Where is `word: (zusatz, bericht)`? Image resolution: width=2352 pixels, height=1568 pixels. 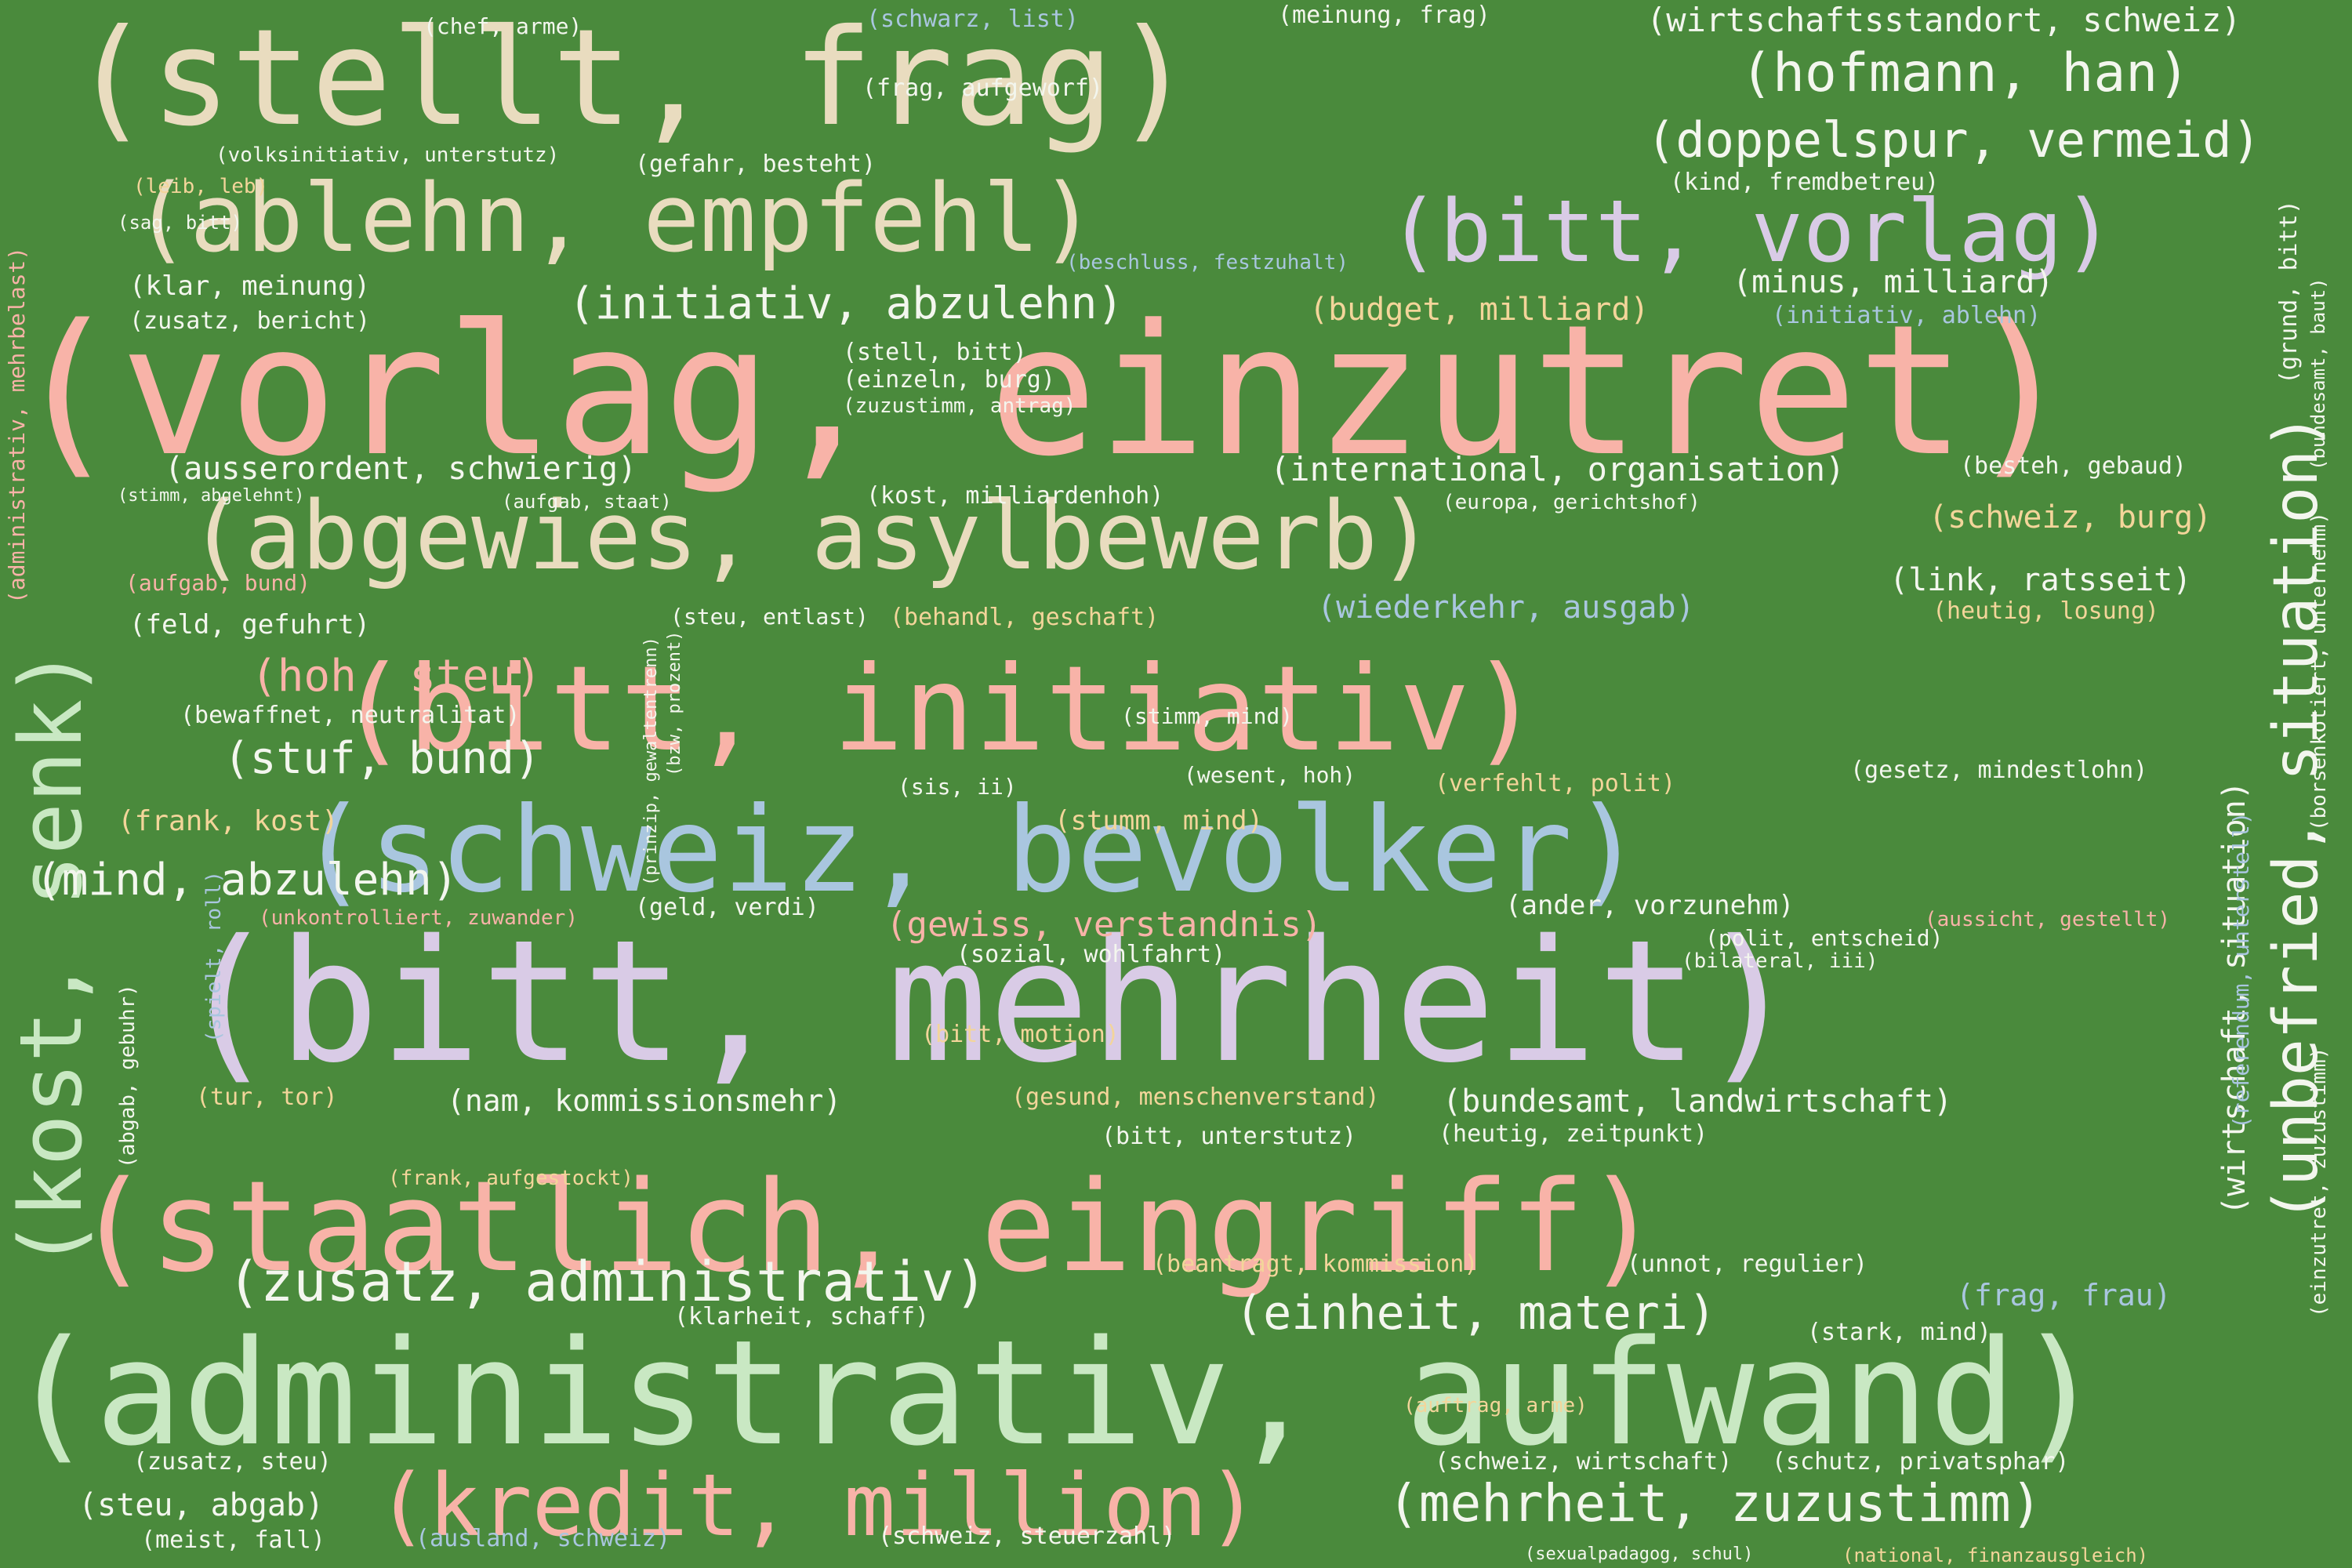
word: (zusatz, bericht) is located at coordinates (250, 321).